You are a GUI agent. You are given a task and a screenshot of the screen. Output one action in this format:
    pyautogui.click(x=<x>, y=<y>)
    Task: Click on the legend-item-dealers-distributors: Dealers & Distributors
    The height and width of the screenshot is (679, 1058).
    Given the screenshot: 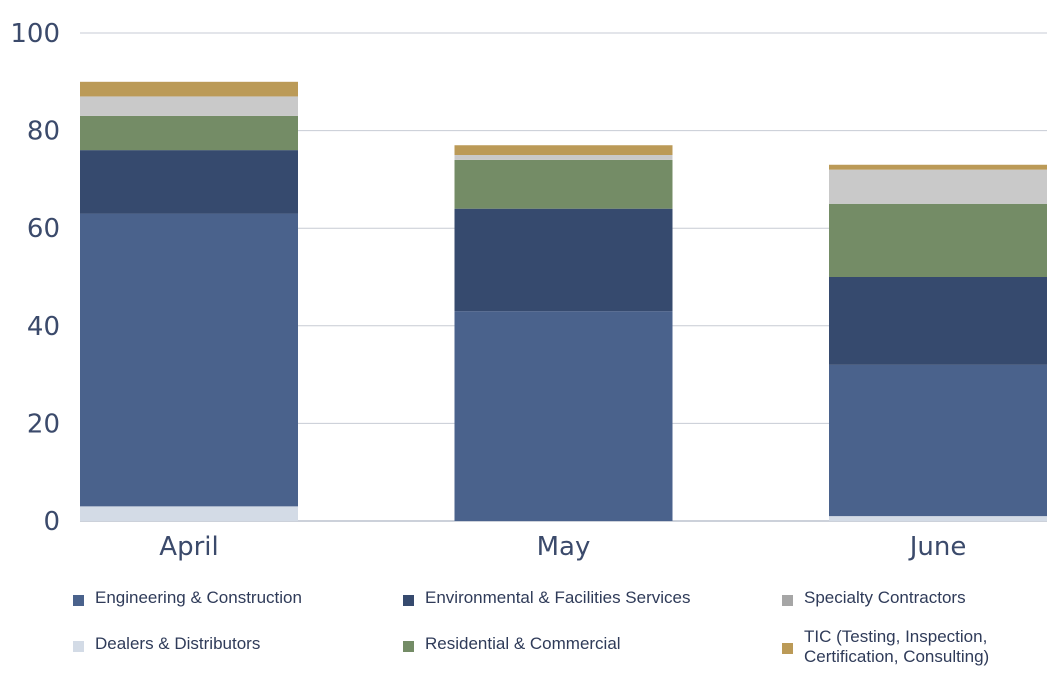 What is the action you would take?
    pyautogui.click(x=166, y=644)
    